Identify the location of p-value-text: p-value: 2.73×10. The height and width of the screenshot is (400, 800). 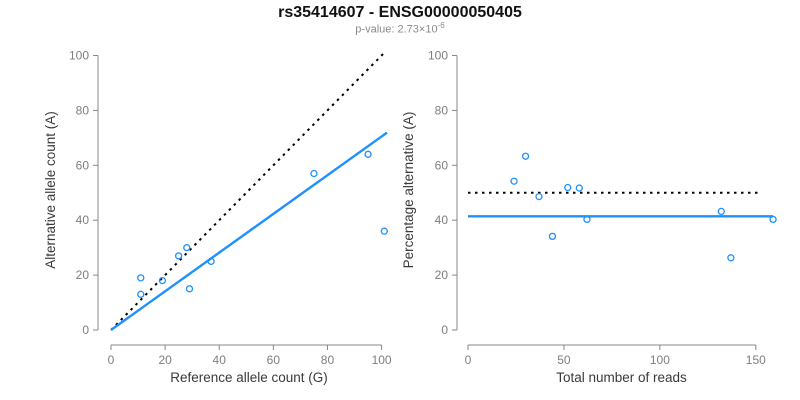
(396, 29).